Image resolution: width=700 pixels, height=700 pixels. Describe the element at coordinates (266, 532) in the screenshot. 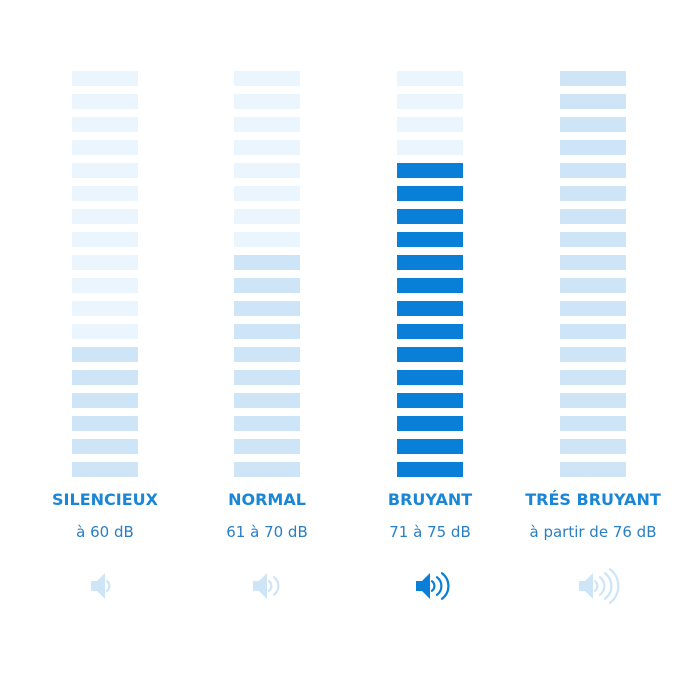

I see `column-range: 61 à 70 dB` at that location.